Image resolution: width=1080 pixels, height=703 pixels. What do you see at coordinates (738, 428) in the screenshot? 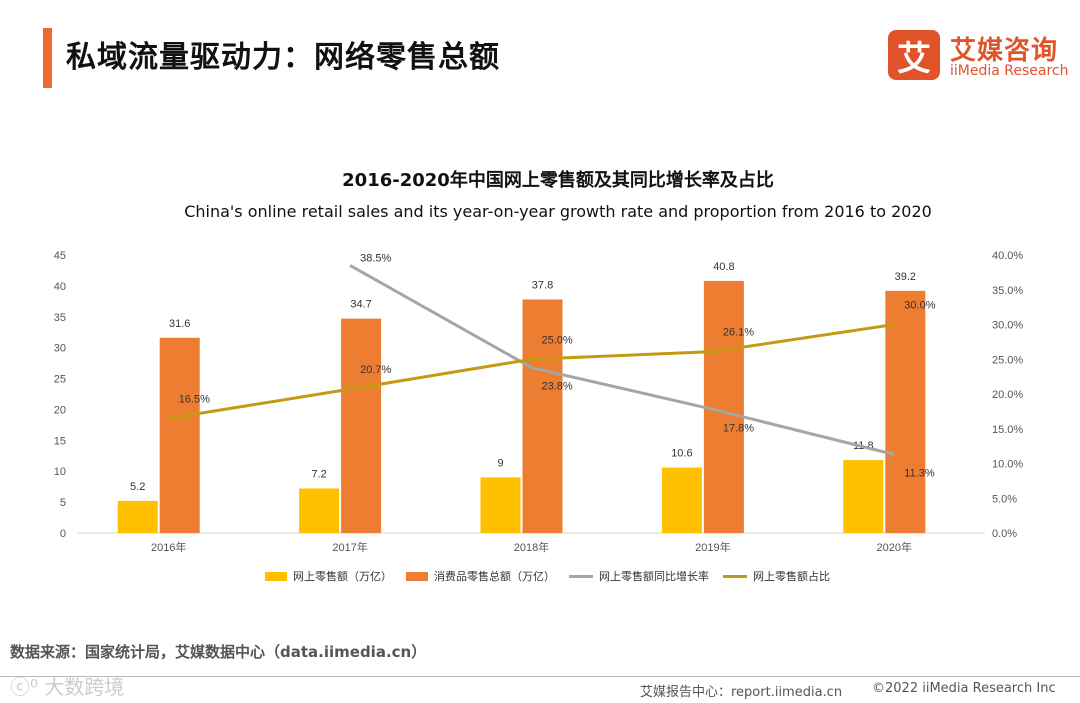
I see `data-label-growth-rate: 17.8%` at bounding box center [738, 428].